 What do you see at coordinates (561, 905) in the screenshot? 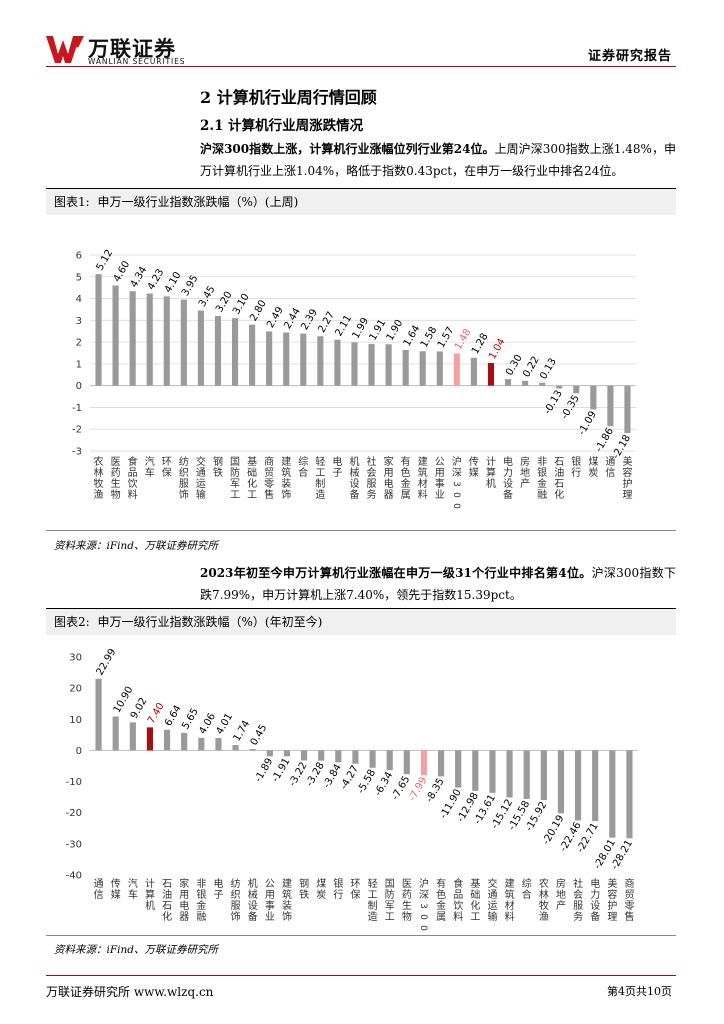
I see `c2-category-char: 产` at bounding box center [561, 905].